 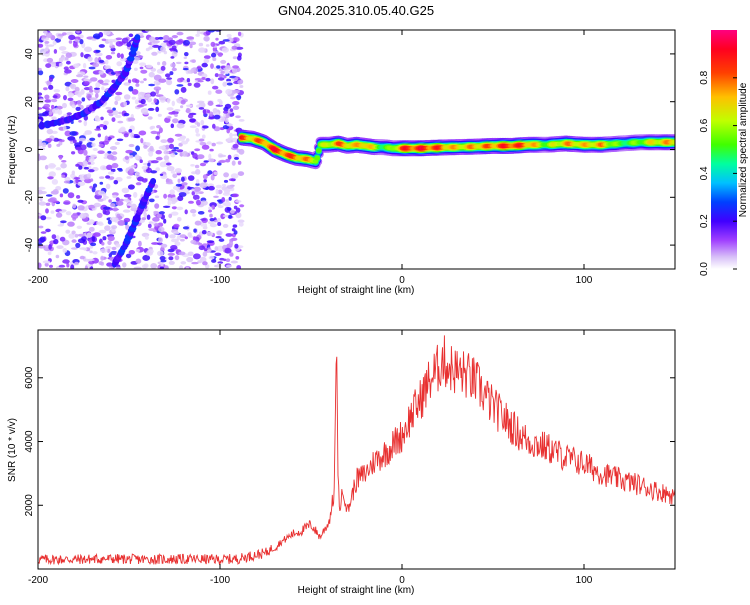 What do you see at coordinates (718, 173) in the screenshot?
I see `colorbar-ticks: 0.0 0.2 0.4 0.6 0.8` at bounding box center [718, 173].